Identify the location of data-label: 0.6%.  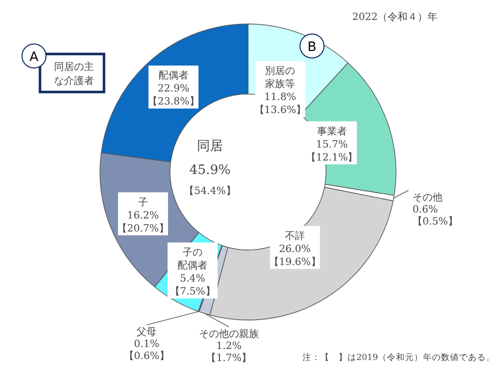
(425, 210).